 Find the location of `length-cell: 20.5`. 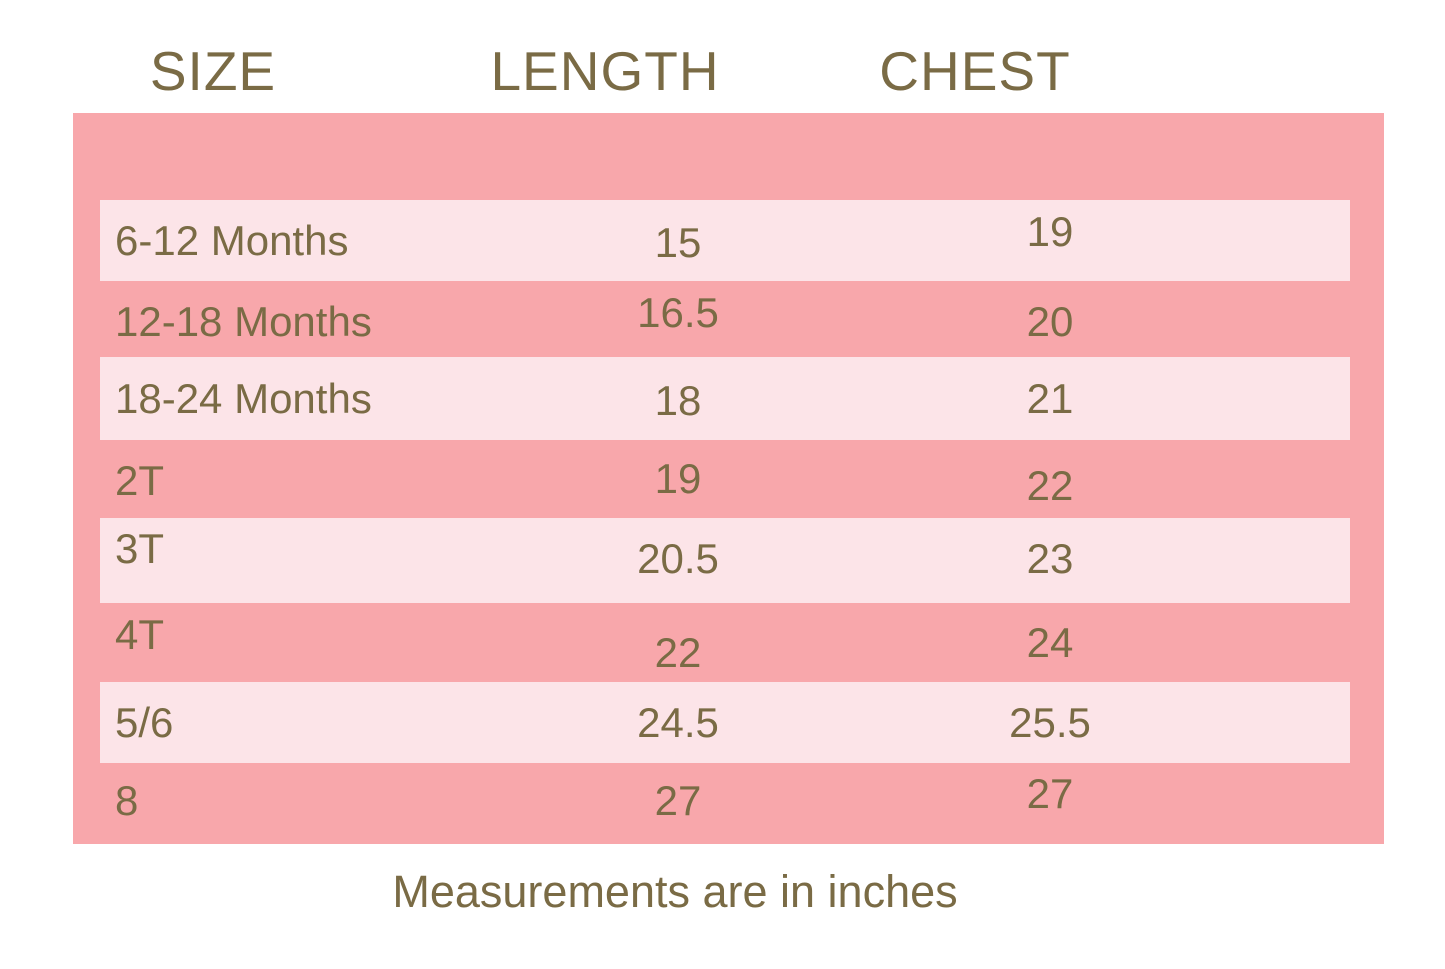

length-cell: 20.5 is located at coordinates (678, 558).